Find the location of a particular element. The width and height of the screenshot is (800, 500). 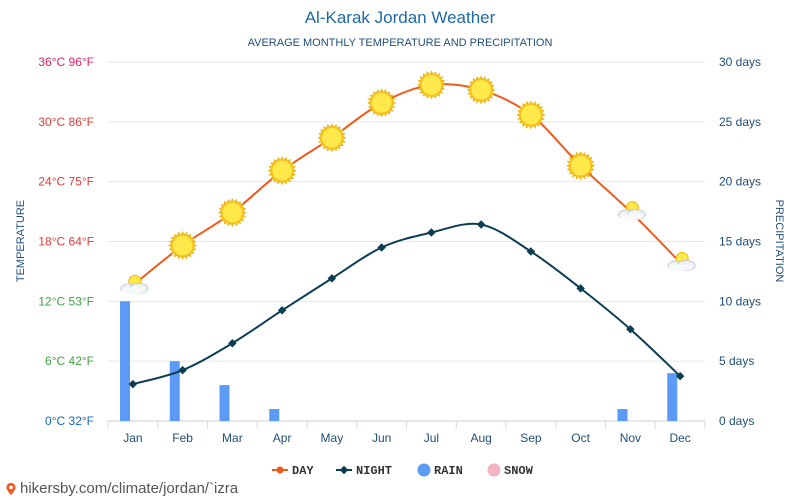

legend-label: RAIN is located at coordinates (448, 471).